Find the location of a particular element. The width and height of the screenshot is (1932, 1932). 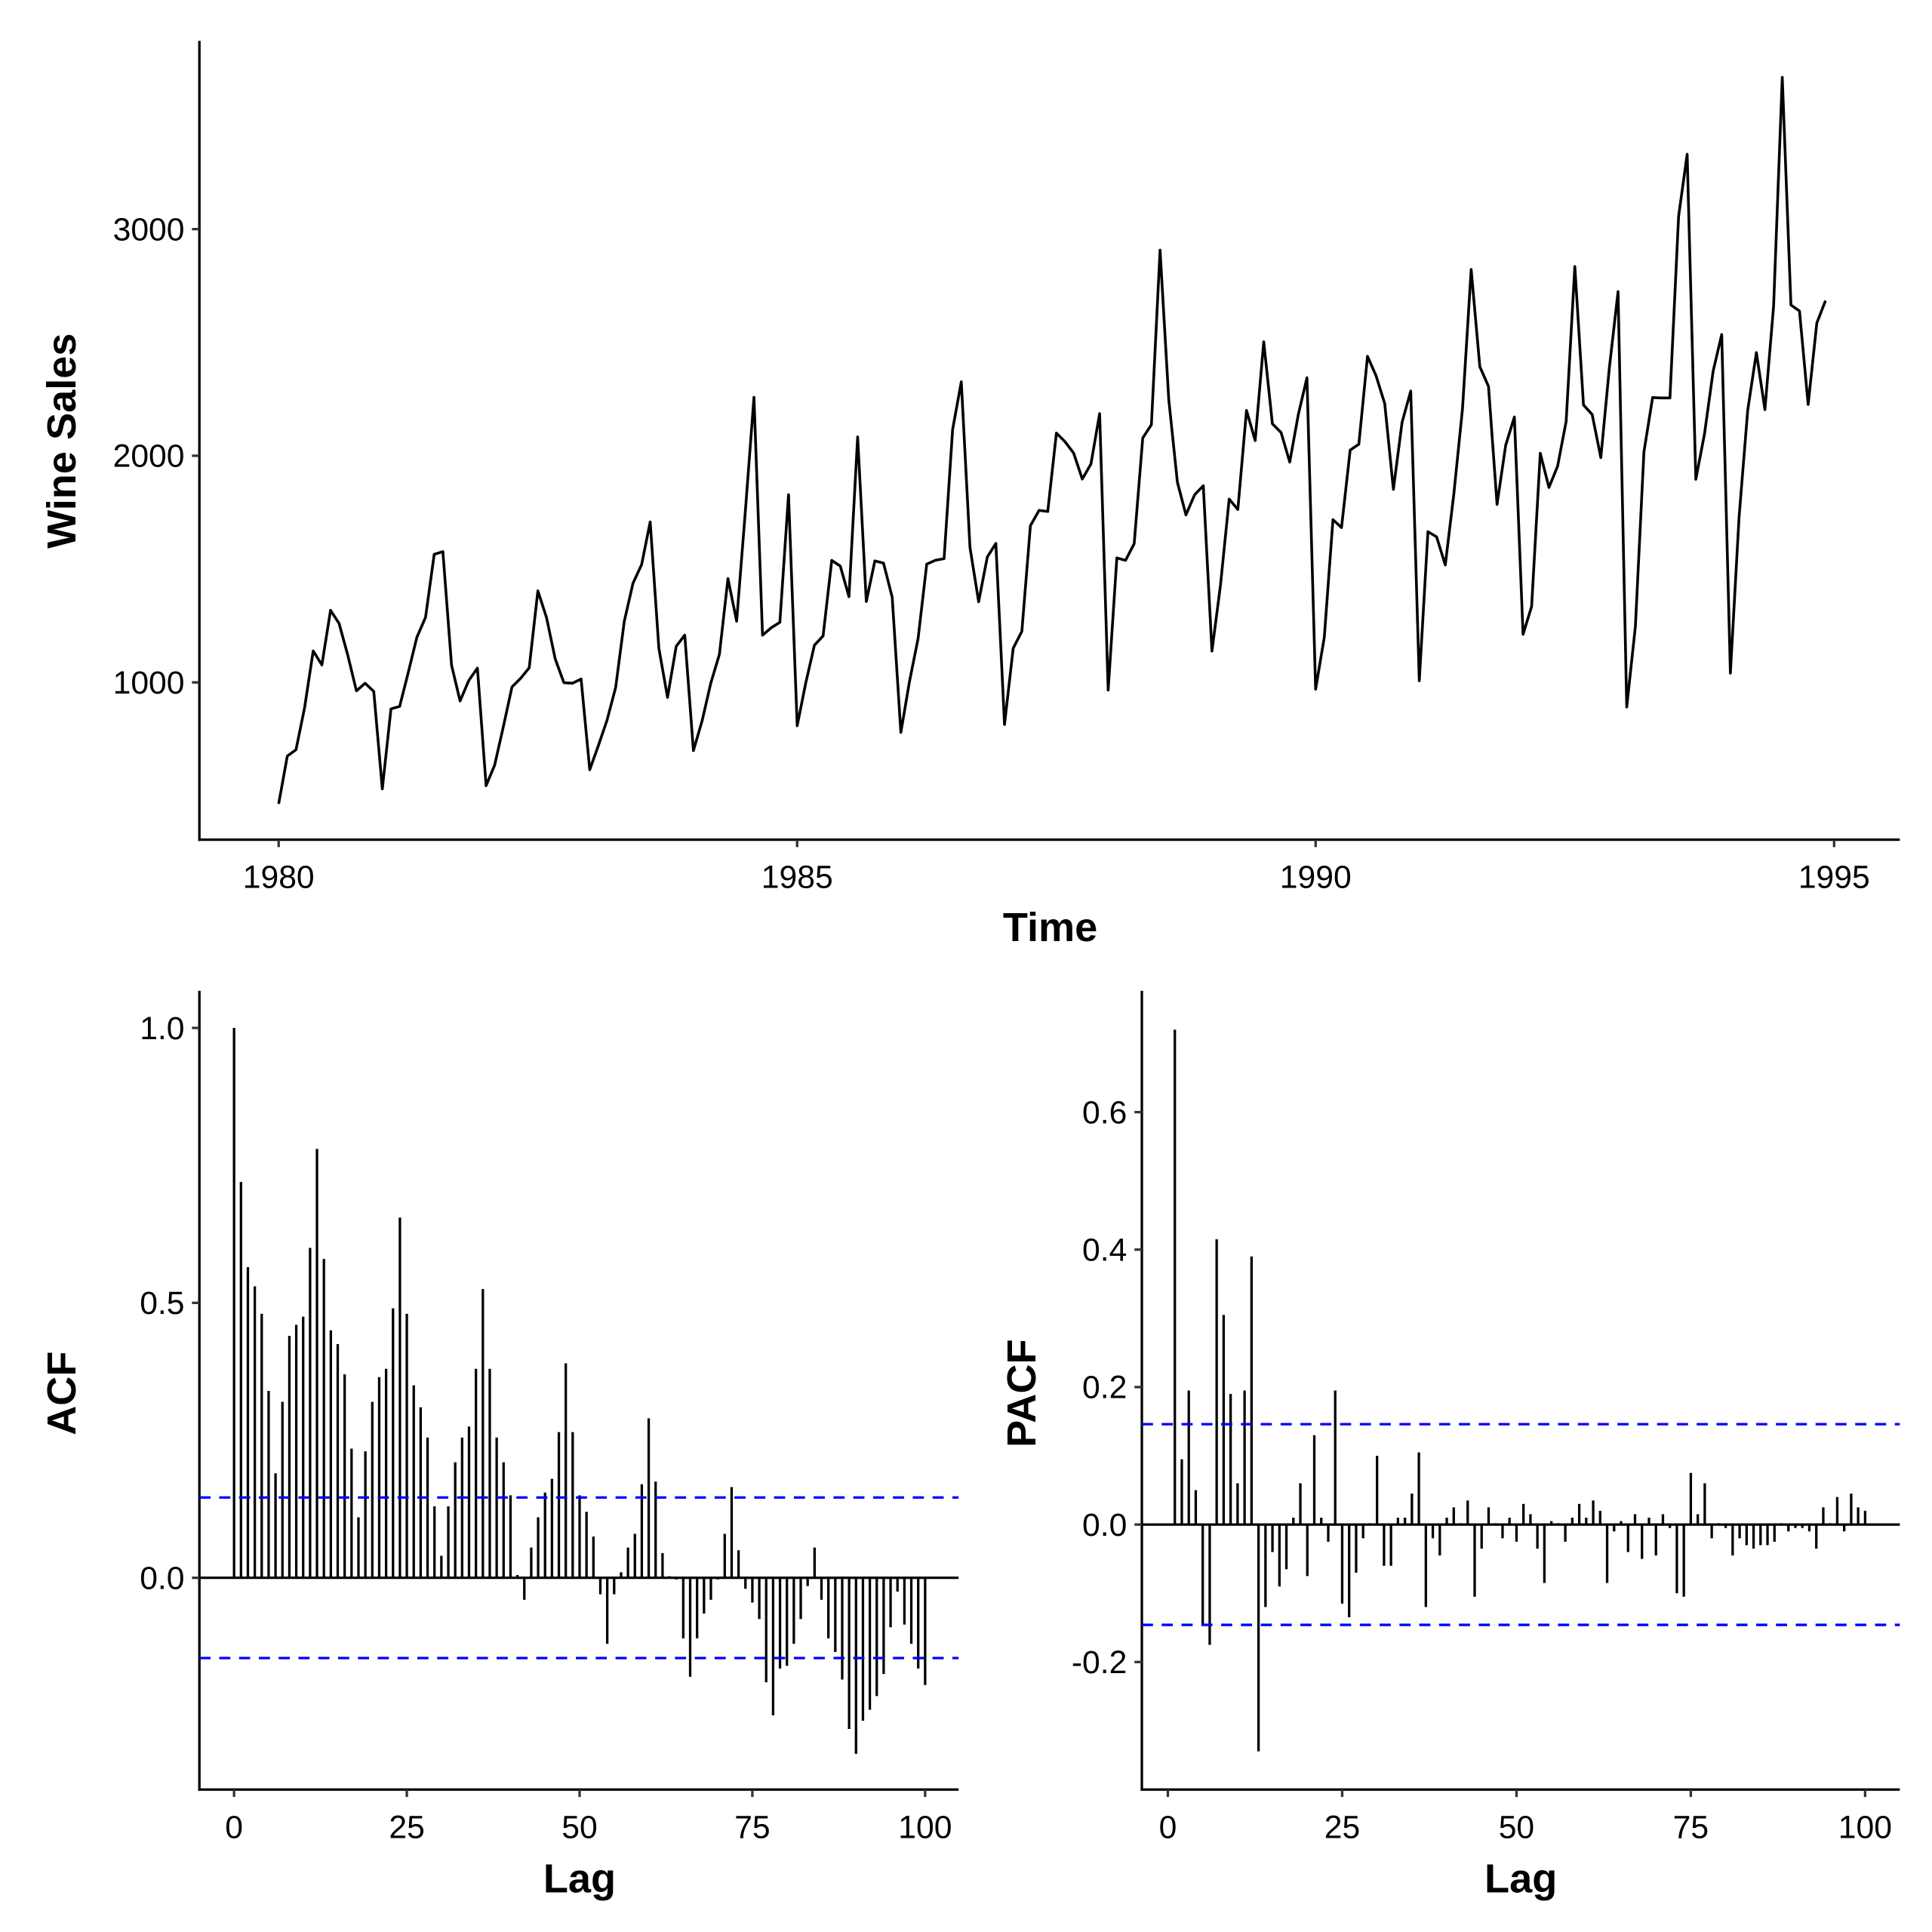

y-axis-title: PACF is located at coordinates (1021, 1393).